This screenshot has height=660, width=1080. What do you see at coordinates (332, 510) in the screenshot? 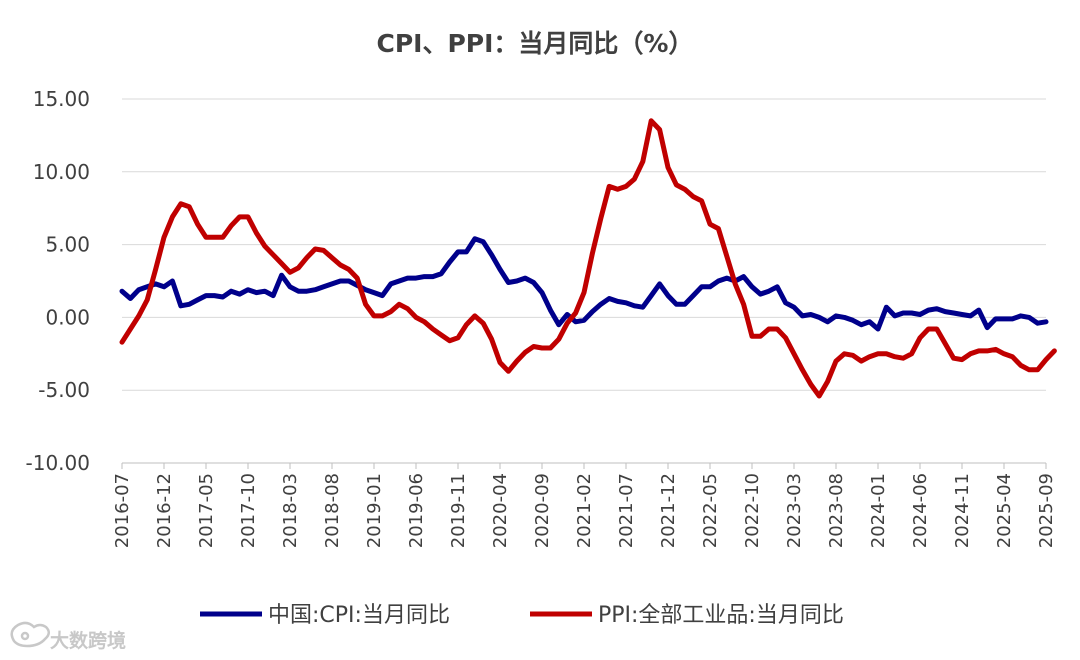
I see `x-tick-label: 2018-08` at bounding box center [332, 510].